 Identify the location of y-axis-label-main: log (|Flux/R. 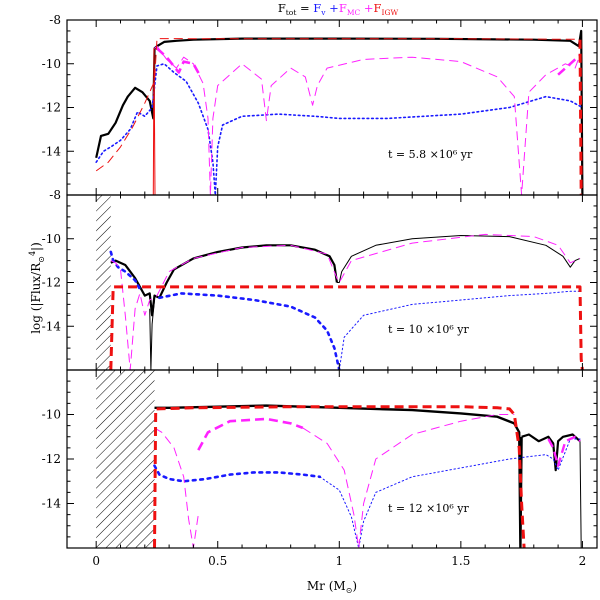
(36, 298).